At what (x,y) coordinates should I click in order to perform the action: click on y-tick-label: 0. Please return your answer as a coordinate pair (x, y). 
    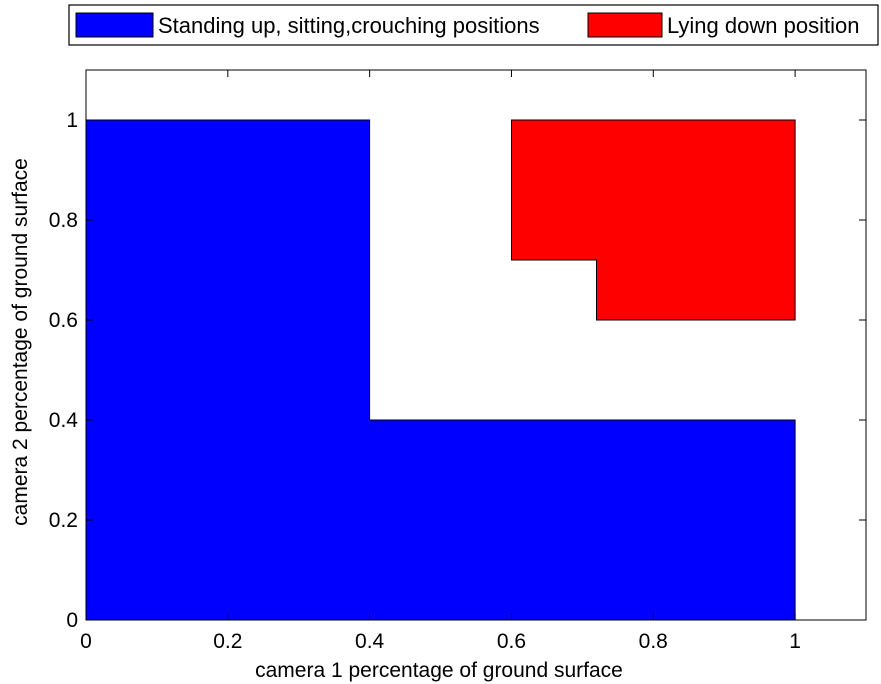
    Looking at the image, I should click on (72, 620).